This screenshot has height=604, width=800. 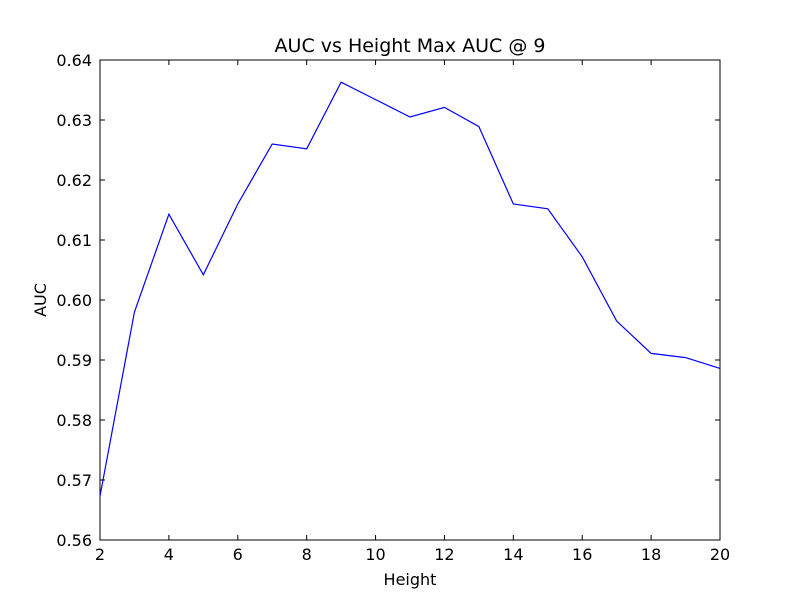 What do you see at coordinates (40, 300) in the screenshot?
I see `y-axis-label: AUC` at bounding box center [40, 300].